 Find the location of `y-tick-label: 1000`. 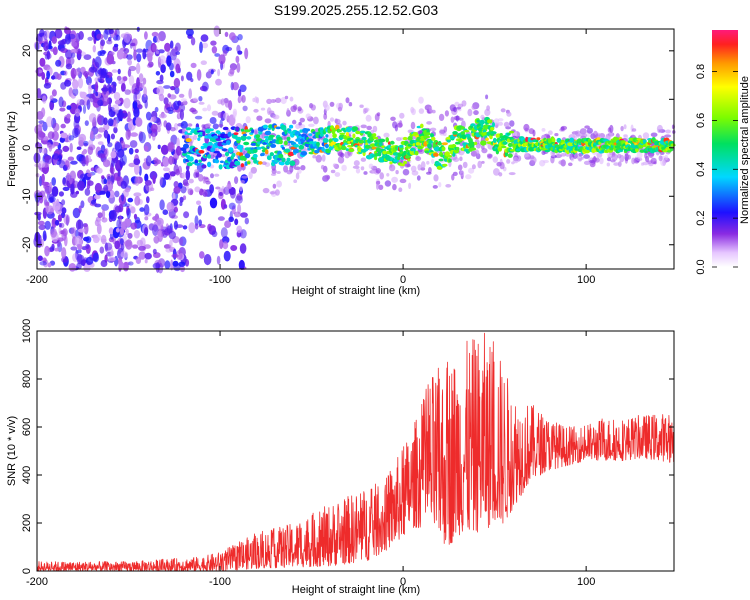

y-tick-label: 1000 is located at coordinates (27, 331).